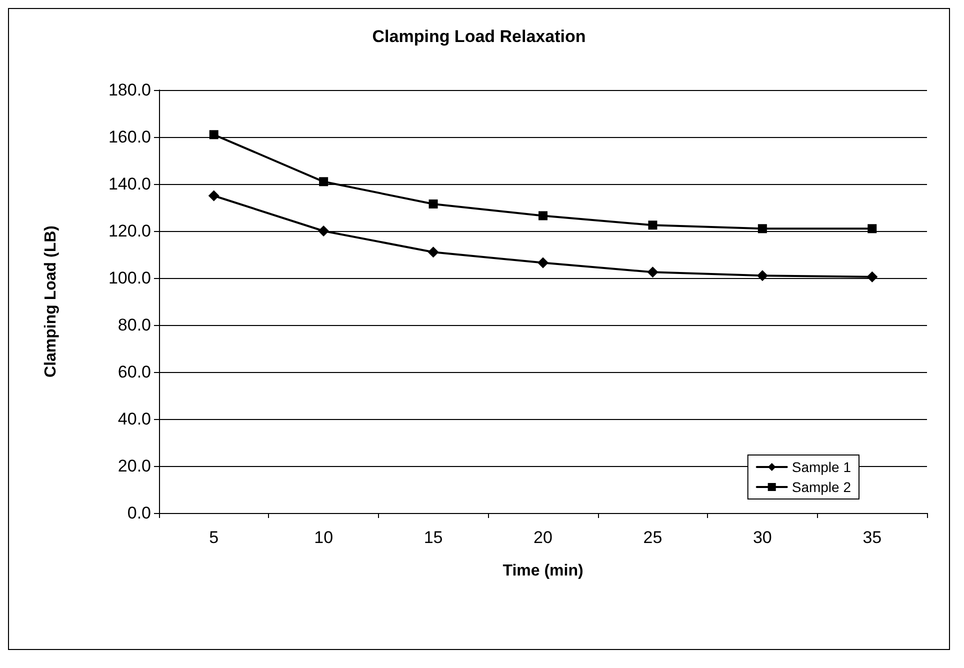 This screenshot has height=668, width=964. I want to click on y-tick-label: 80.0, so click(134, 325).